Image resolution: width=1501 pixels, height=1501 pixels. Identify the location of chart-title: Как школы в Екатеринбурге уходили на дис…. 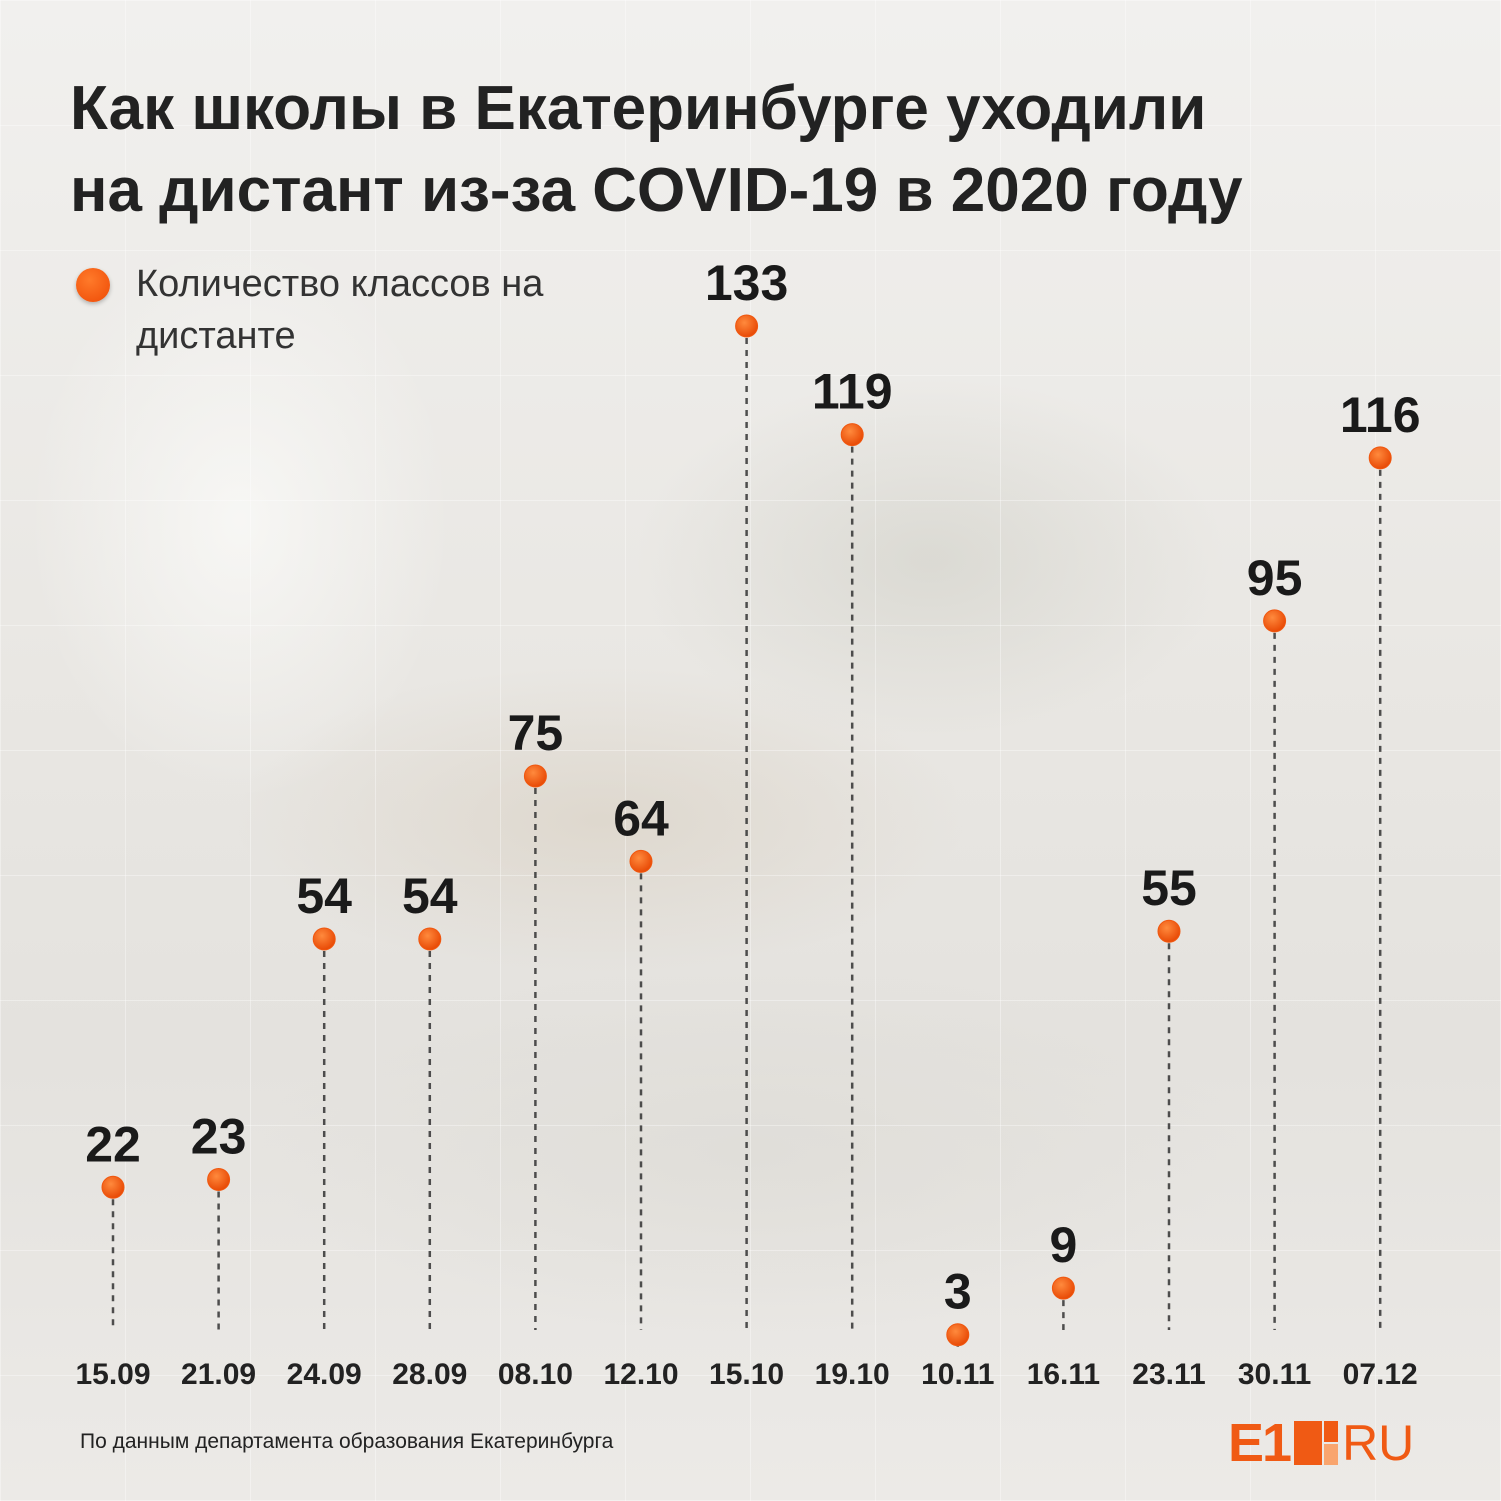
(760, 150).